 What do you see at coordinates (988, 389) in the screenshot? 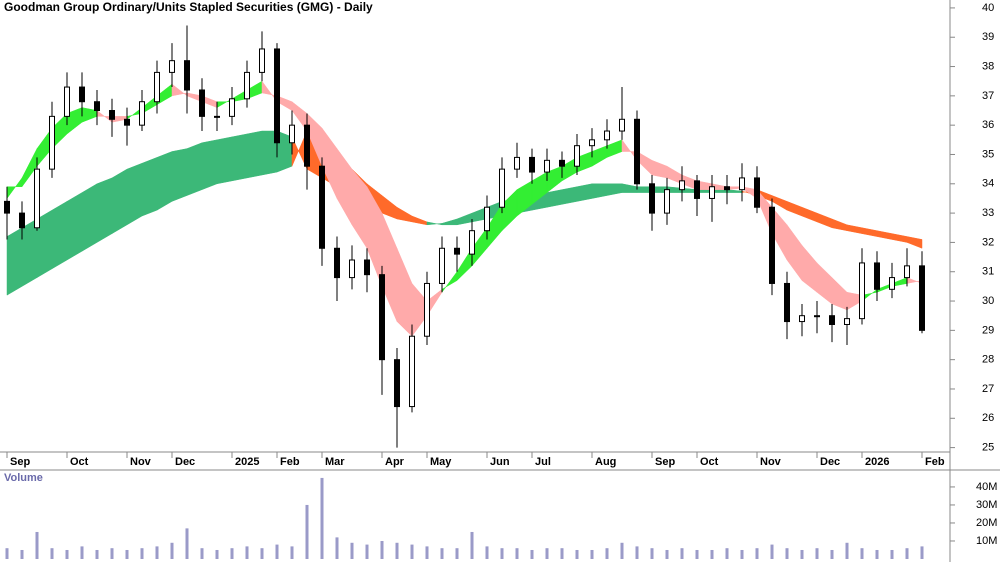
I see `y-tick-label: 27` at bounding box center [988, 389].